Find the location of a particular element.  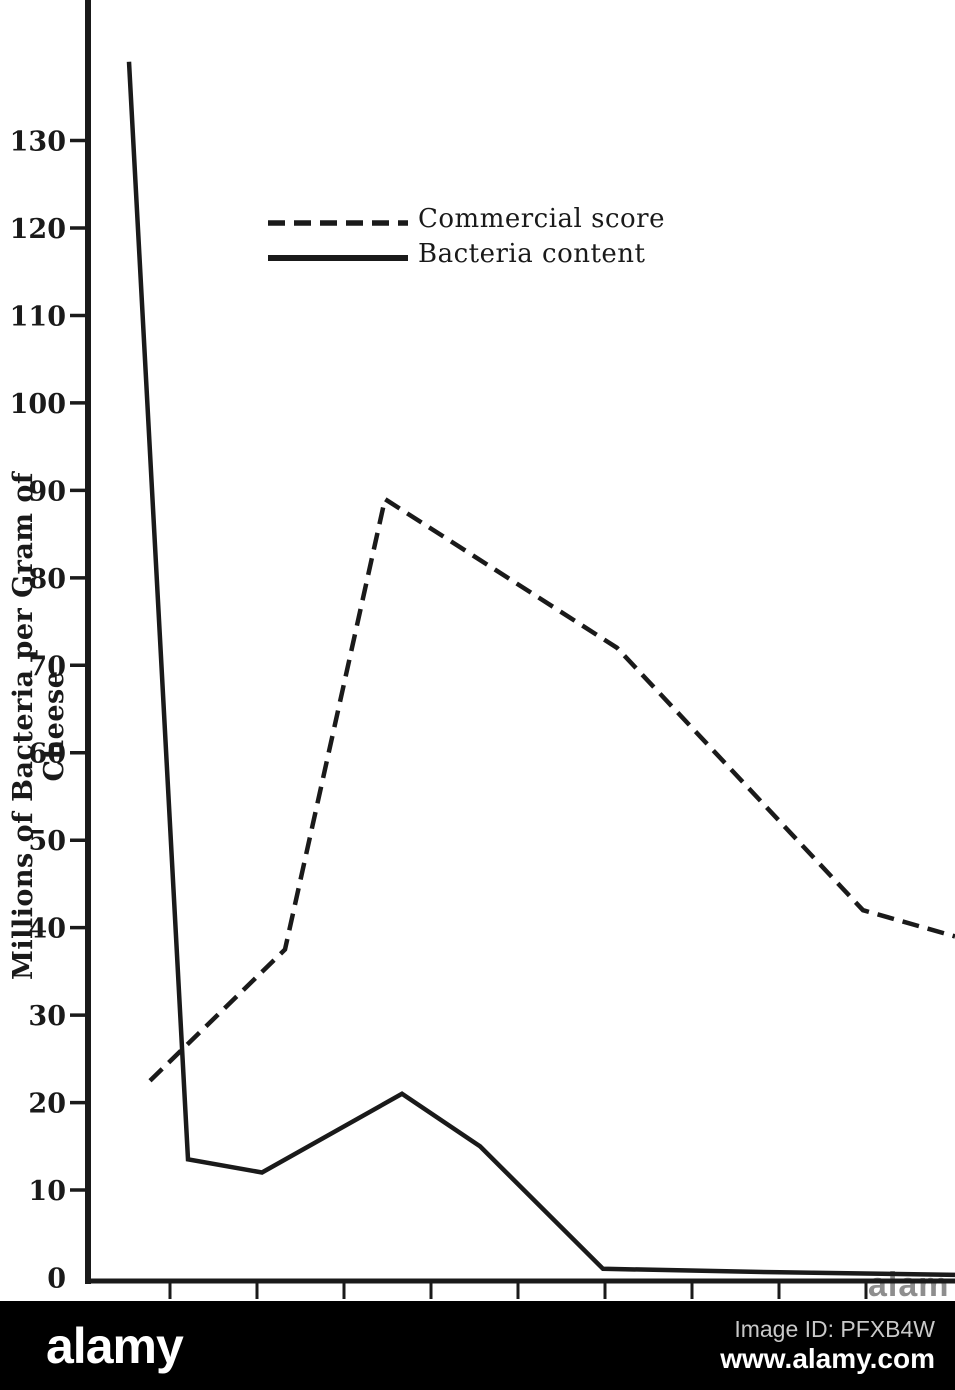

y-tick-label: 130 is located at coordinates (38, 142).